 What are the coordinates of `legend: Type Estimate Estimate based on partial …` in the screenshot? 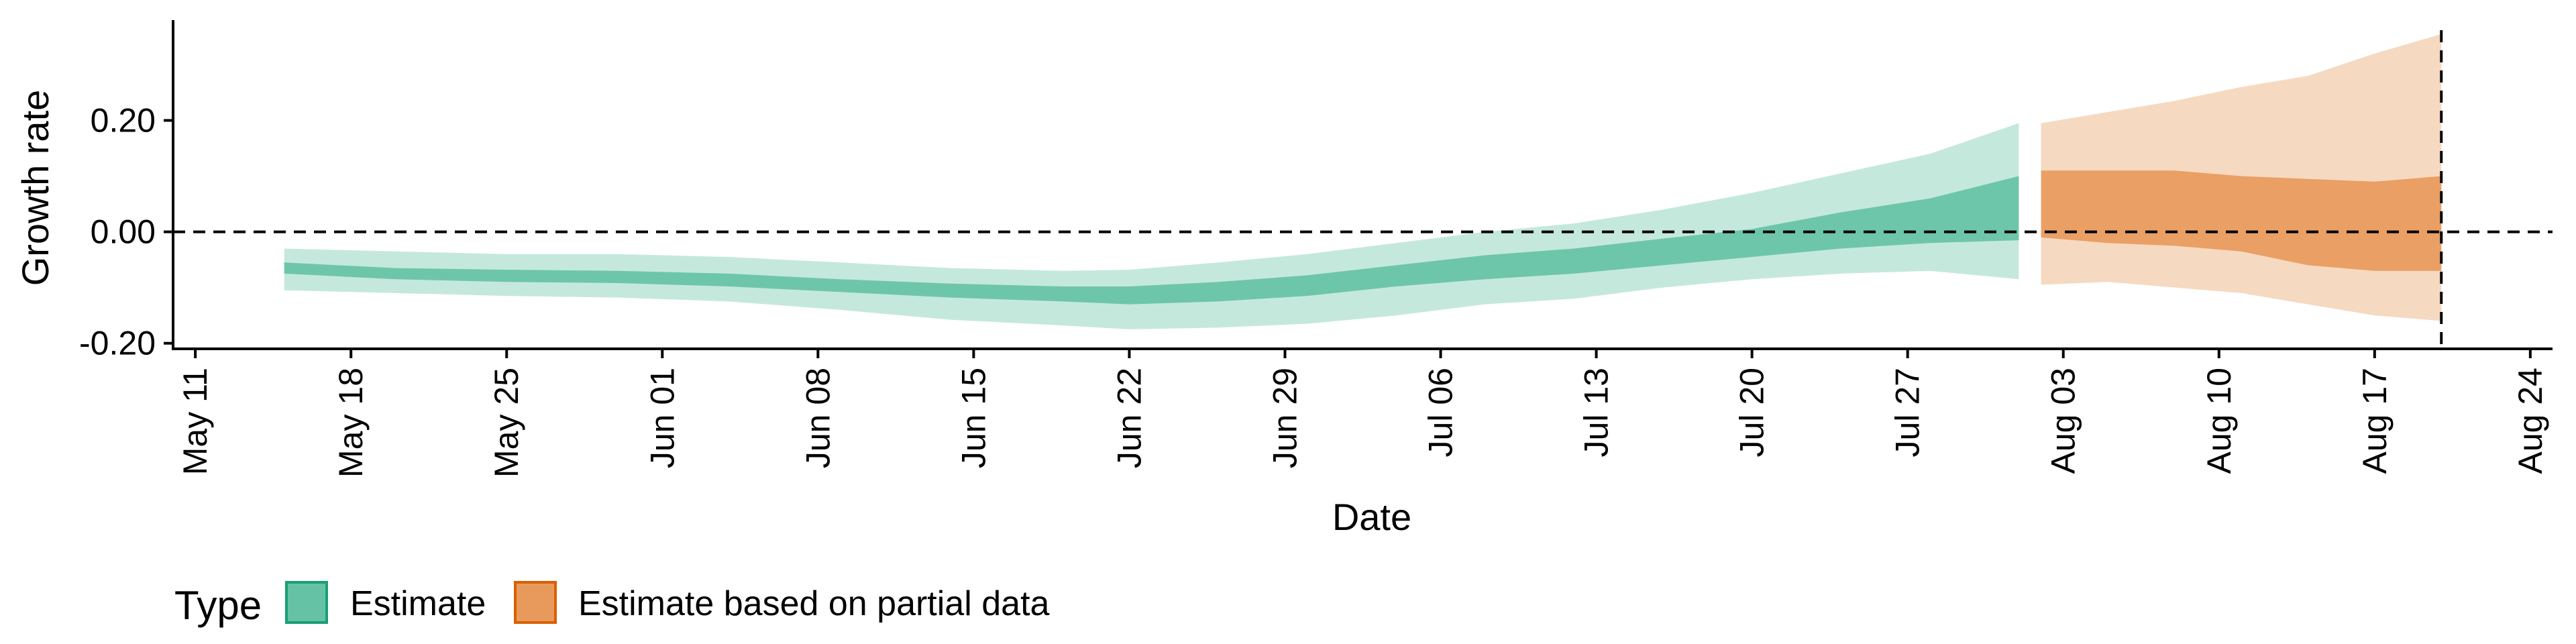 It's located at (612, 604).